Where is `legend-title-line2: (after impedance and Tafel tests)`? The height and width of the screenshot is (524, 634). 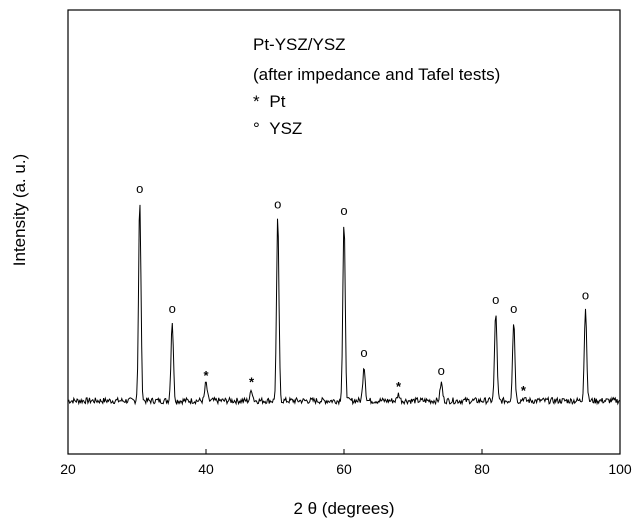 legend-title-line2: (after impedance and Tafel tests) is located at coordinates (376, 74).